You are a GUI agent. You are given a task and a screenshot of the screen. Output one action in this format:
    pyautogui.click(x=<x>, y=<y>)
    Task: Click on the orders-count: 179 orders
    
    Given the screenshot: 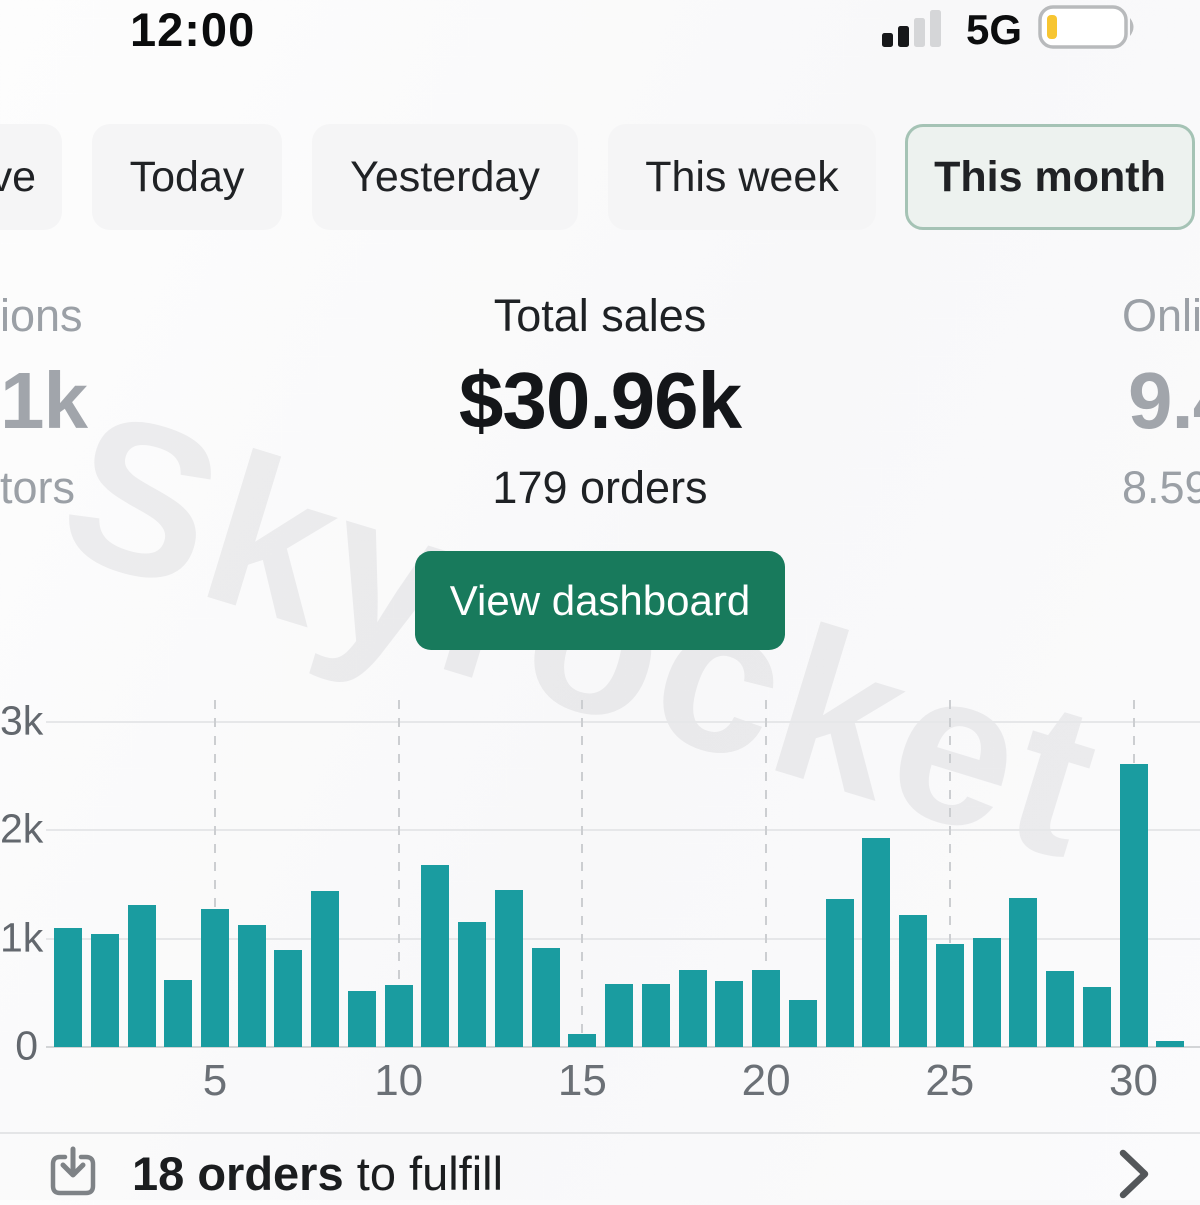 What is the action you would take?
    pyautogui.click(x=600, y=487)
    